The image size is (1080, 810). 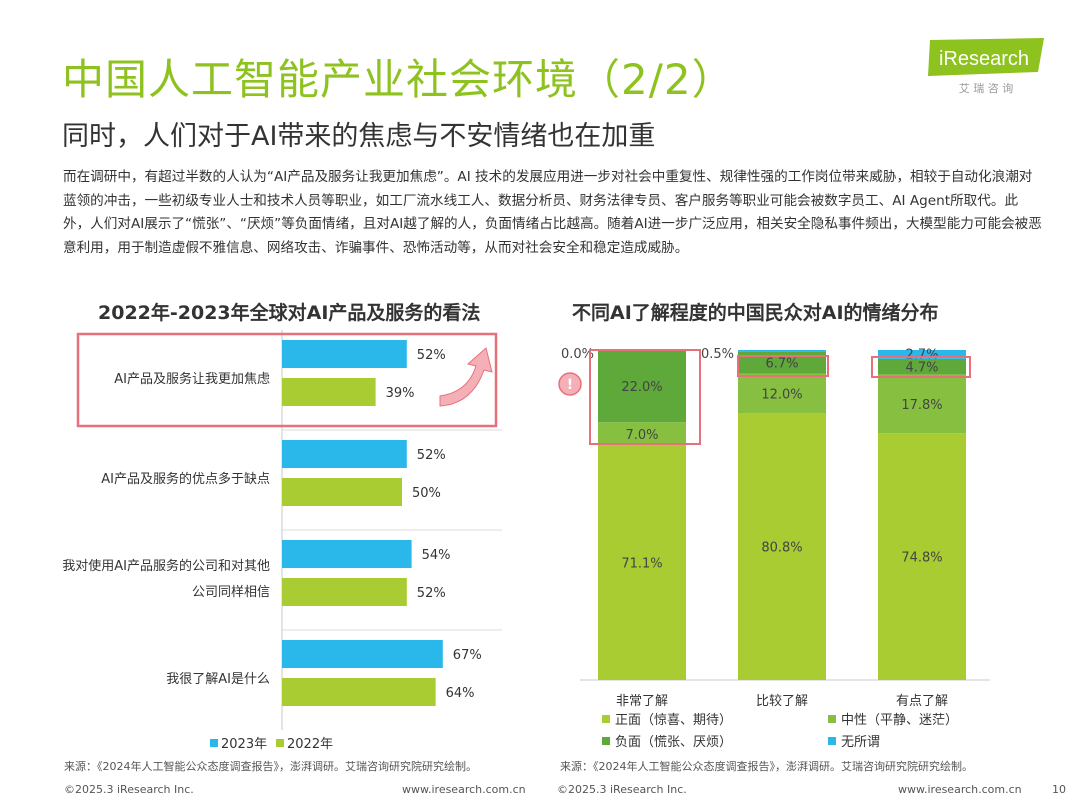 I want to click on category-label: 我很了解AI是什么, so click(x=218, y=679).